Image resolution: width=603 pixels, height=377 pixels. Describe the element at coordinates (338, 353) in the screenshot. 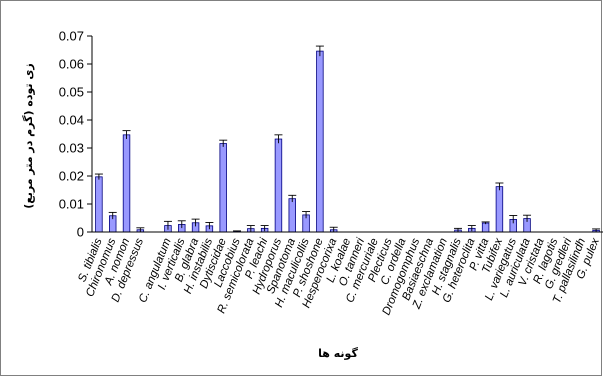

I see `x-axis-title: گونه ها` at that location.